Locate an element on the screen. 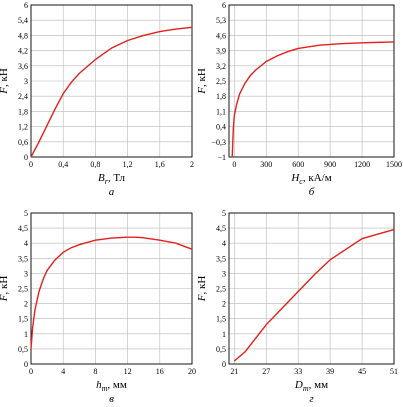 Image resolution: width=403 pixels, height=407 pixels. y-tick-label: 2,4 is located at coordinates (23, 96).